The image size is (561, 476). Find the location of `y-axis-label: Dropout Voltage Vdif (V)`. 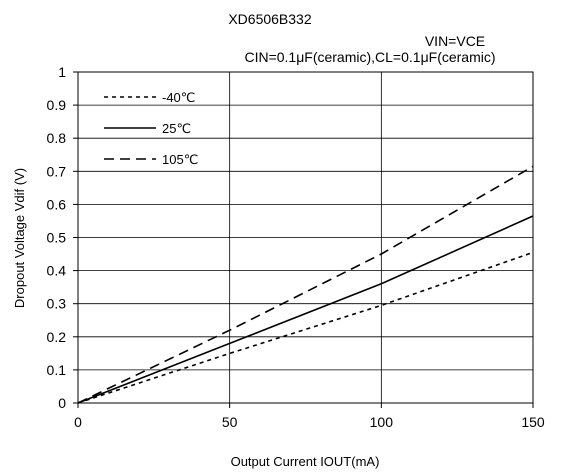

y-axis-label: Dropout Voltage Vdif (V) is located at coordinates (19, 238).